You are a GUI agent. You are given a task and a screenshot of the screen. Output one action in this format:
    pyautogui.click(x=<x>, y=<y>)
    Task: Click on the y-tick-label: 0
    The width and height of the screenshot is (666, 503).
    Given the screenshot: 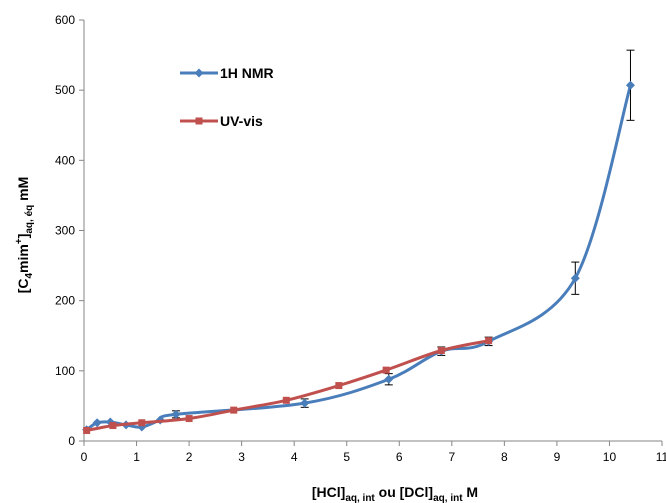 What is the action you would take?
    pyautogui.click(x=71, y=441)
    